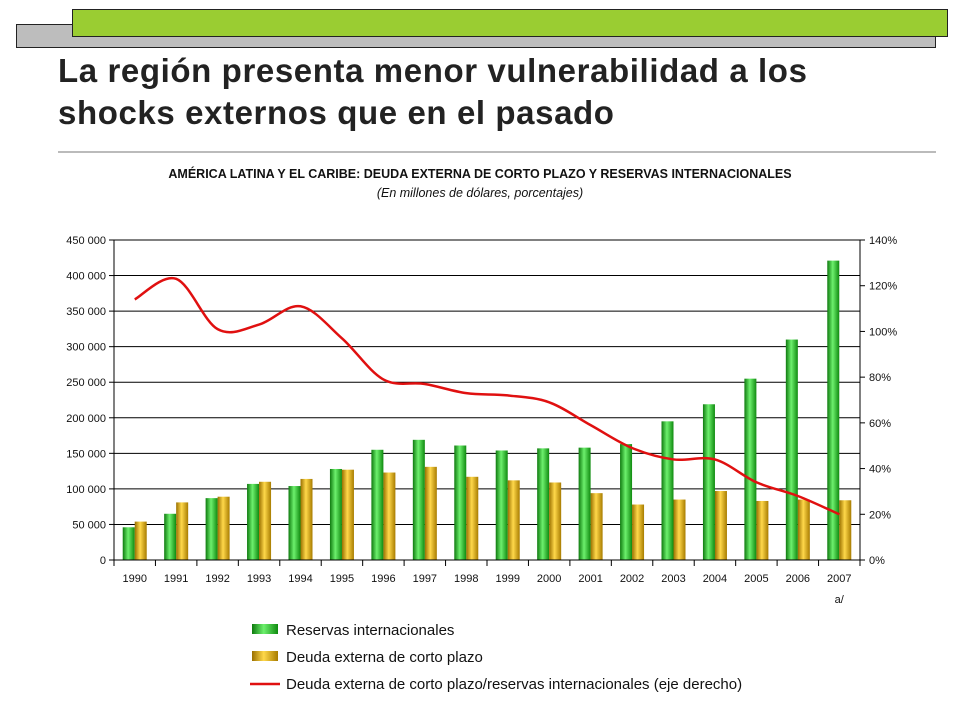 Image resolution: width=960 pixels, height=720 pixels. I want to click on left-tick-label: 0, so click(103, 561).